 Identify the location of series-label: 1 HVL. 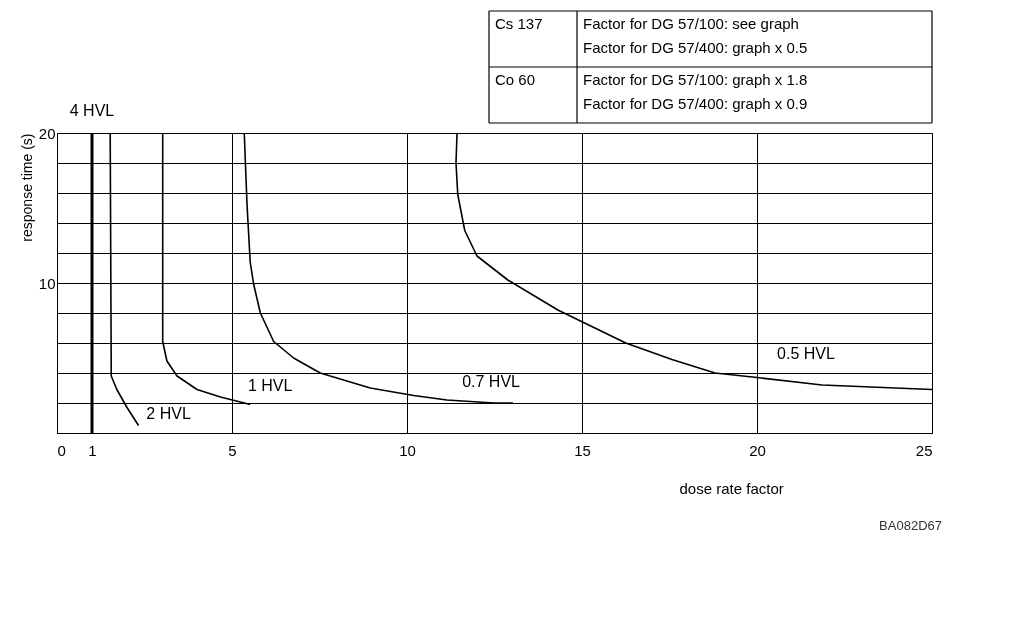
(270, 385).